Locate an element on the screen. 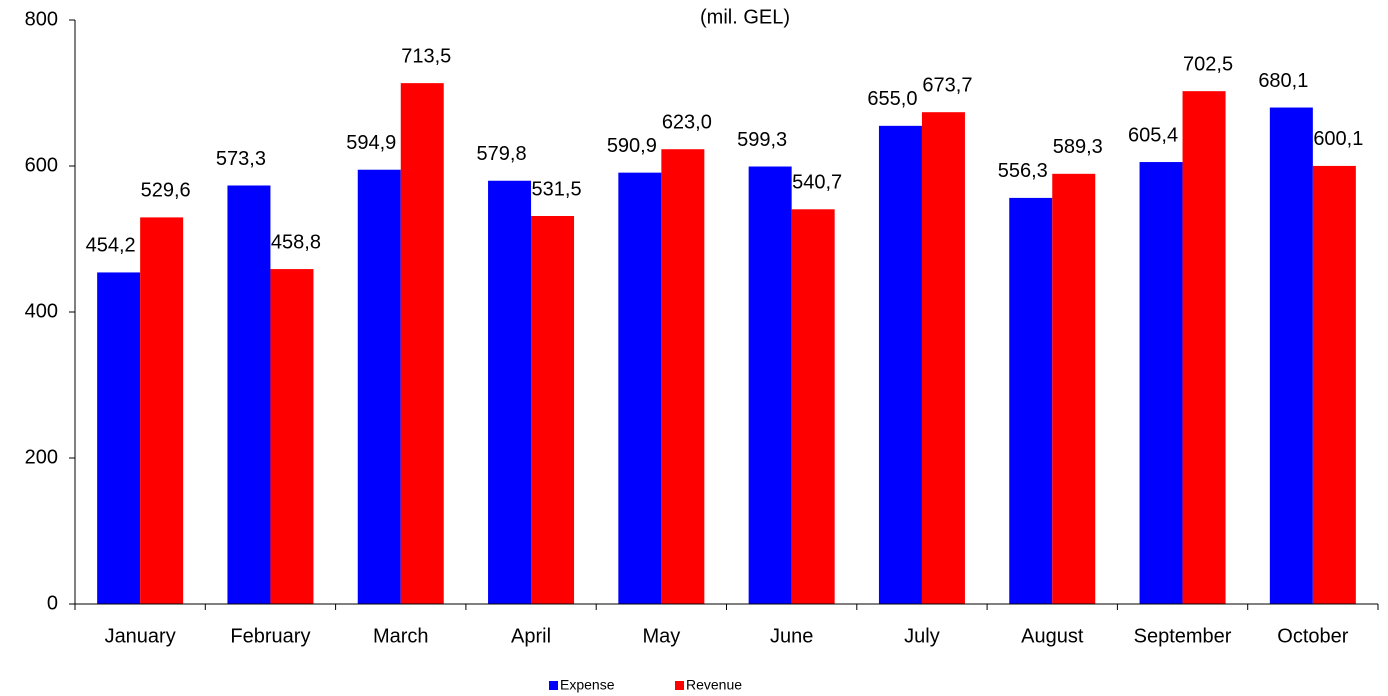  value-label: 680,1 is located at coordinates (1283, 81).